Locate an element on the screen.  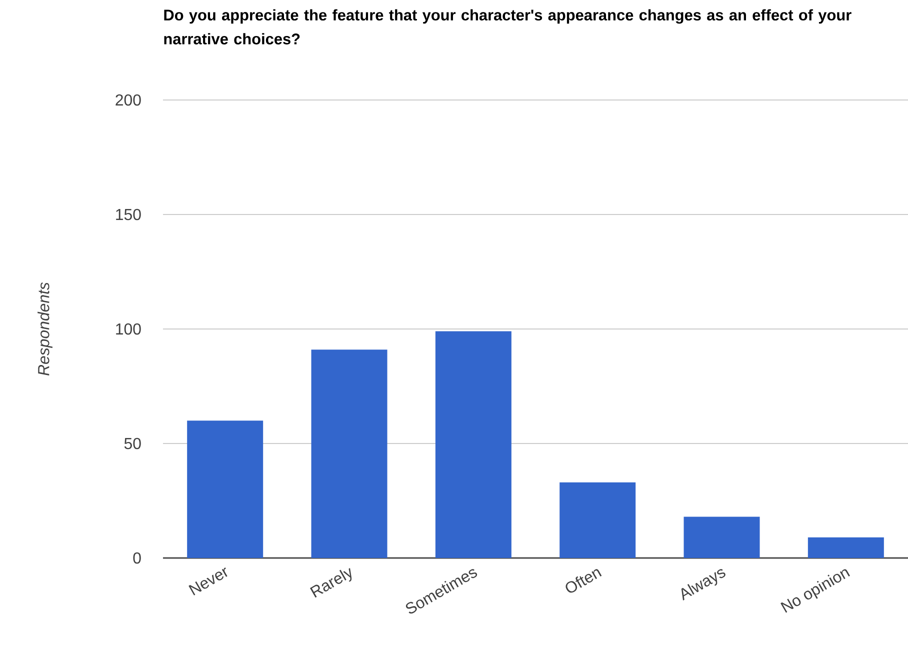
y-tick-label: 50 is located at coordinates (132, 444).